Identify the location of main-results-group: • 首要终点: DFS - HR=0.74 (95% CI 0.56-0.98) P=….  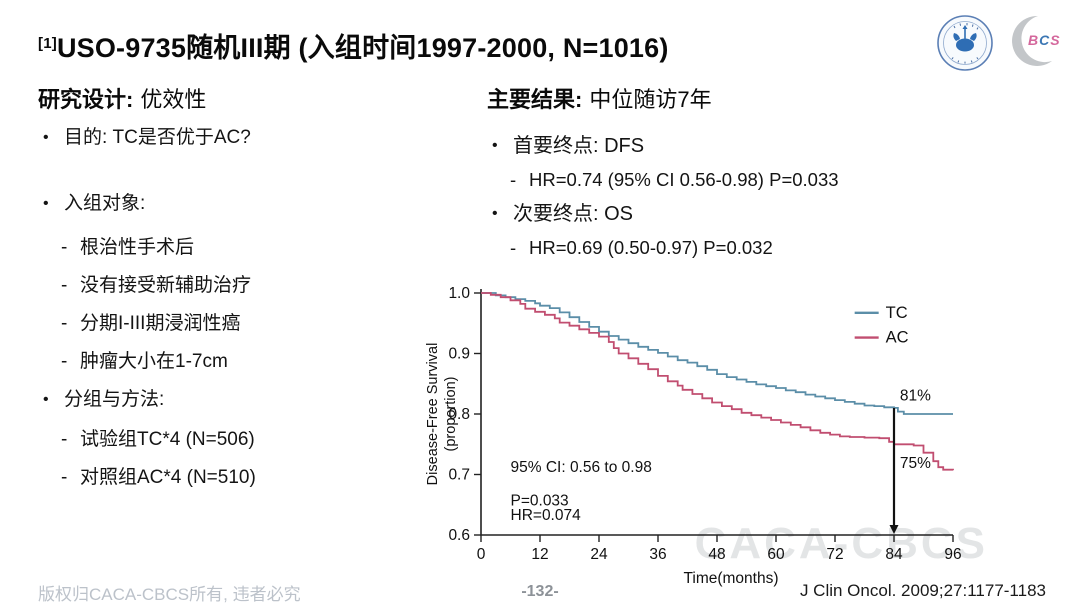
(767, 163).